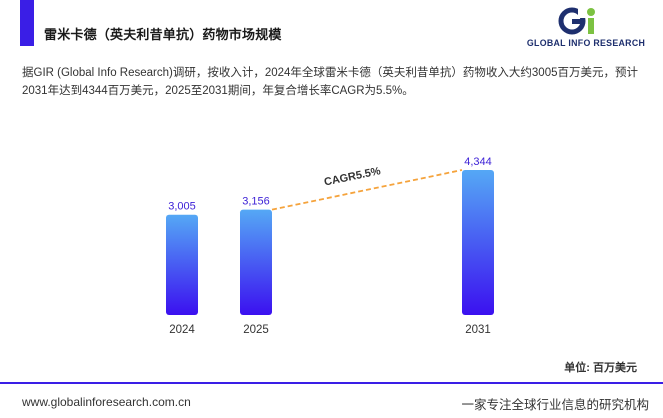 The width and height of the screenshot is (663, 418). Describe the element at coordinates (600, 368) in the screenshot. I see `unit-label: 单位: 百万美元` at that location.